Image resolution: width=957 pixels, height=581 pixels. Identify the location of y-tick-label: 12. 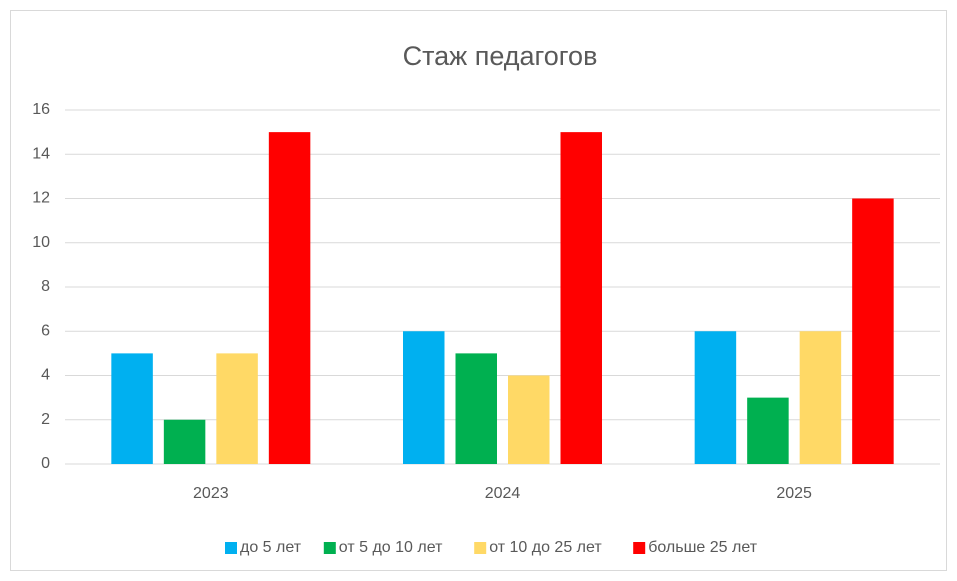
(41, 198).